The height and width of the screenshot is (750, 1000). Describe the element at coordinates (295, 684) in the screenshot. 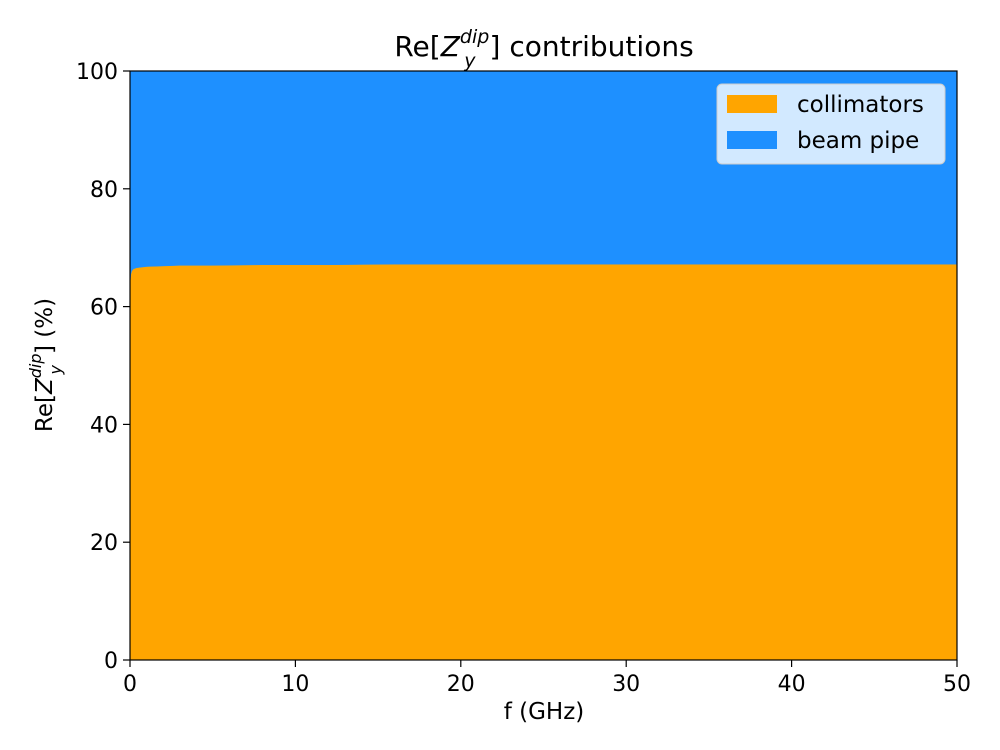

I see `x-tick-label: 10` at that location.